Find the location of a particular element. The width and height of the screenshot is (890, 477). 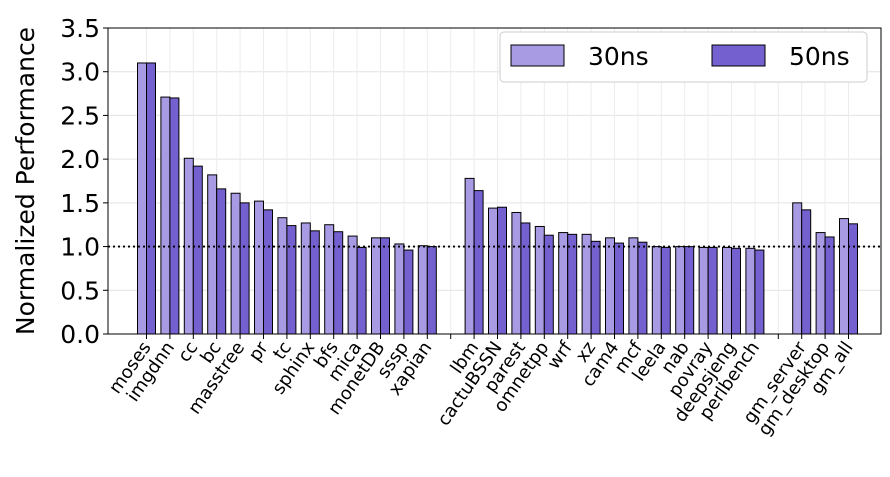

bar-50ns-cam4 is located at coordinates (619, 288).